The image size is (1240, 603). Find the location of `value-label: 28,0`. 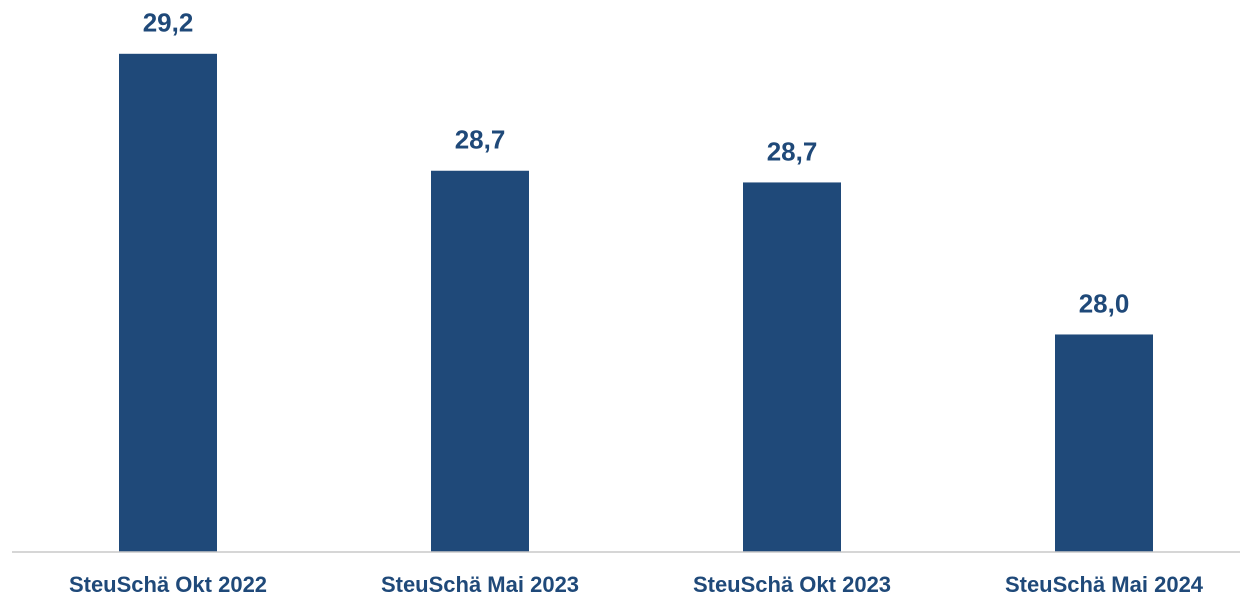

value-label: 28,0 is located at coordinates (1104, 303).